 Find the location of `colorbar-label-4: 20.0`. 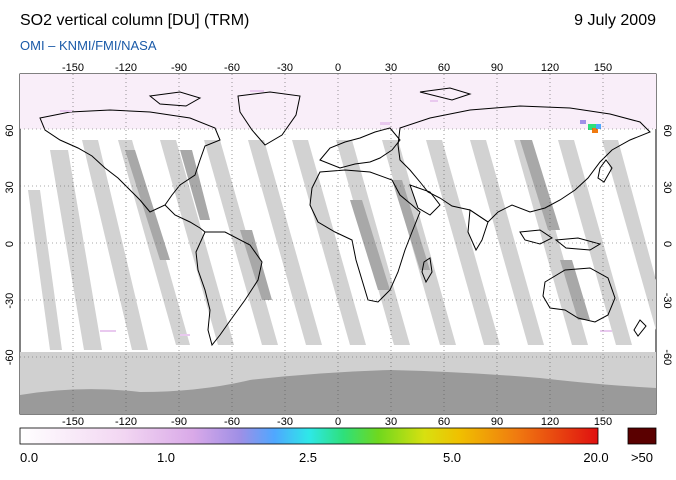

colorbar-label-4: 20.0 is located at coordinates (596, 457).